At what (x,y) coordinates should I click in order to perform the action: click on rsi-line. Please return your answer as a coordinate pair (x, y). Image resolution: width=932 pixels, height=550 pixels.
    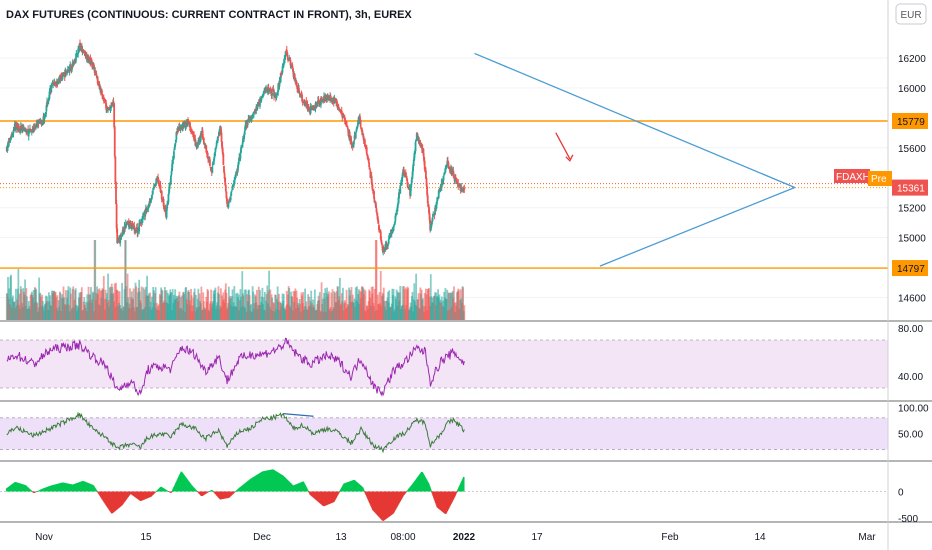
    Looking at the image, I should click on (235, 367).